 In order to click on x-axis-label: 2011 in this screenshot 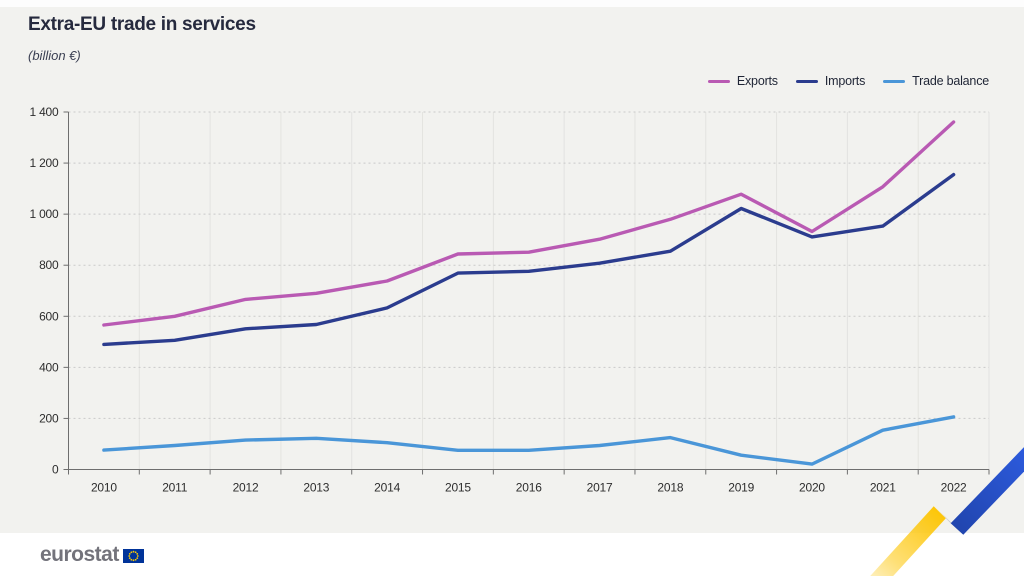, I will do `click(175, 488)`.